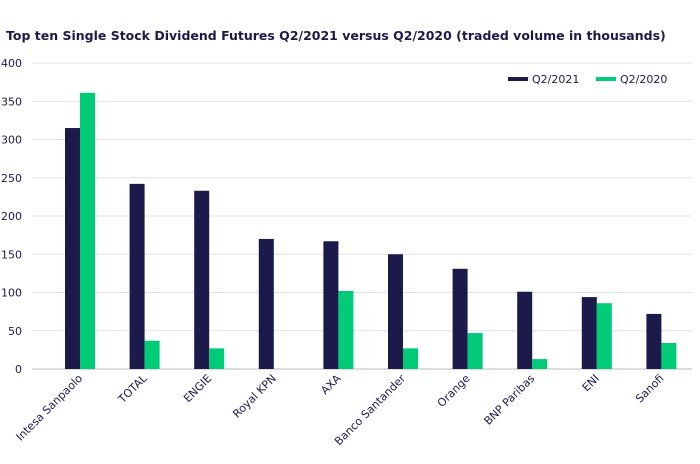 The height and width of the screenshot is (464, 700). What do you see at coordinates (330, 384) in the screenshot?
I see `x-tick-label: AXA` at bounding box center [330, 384].